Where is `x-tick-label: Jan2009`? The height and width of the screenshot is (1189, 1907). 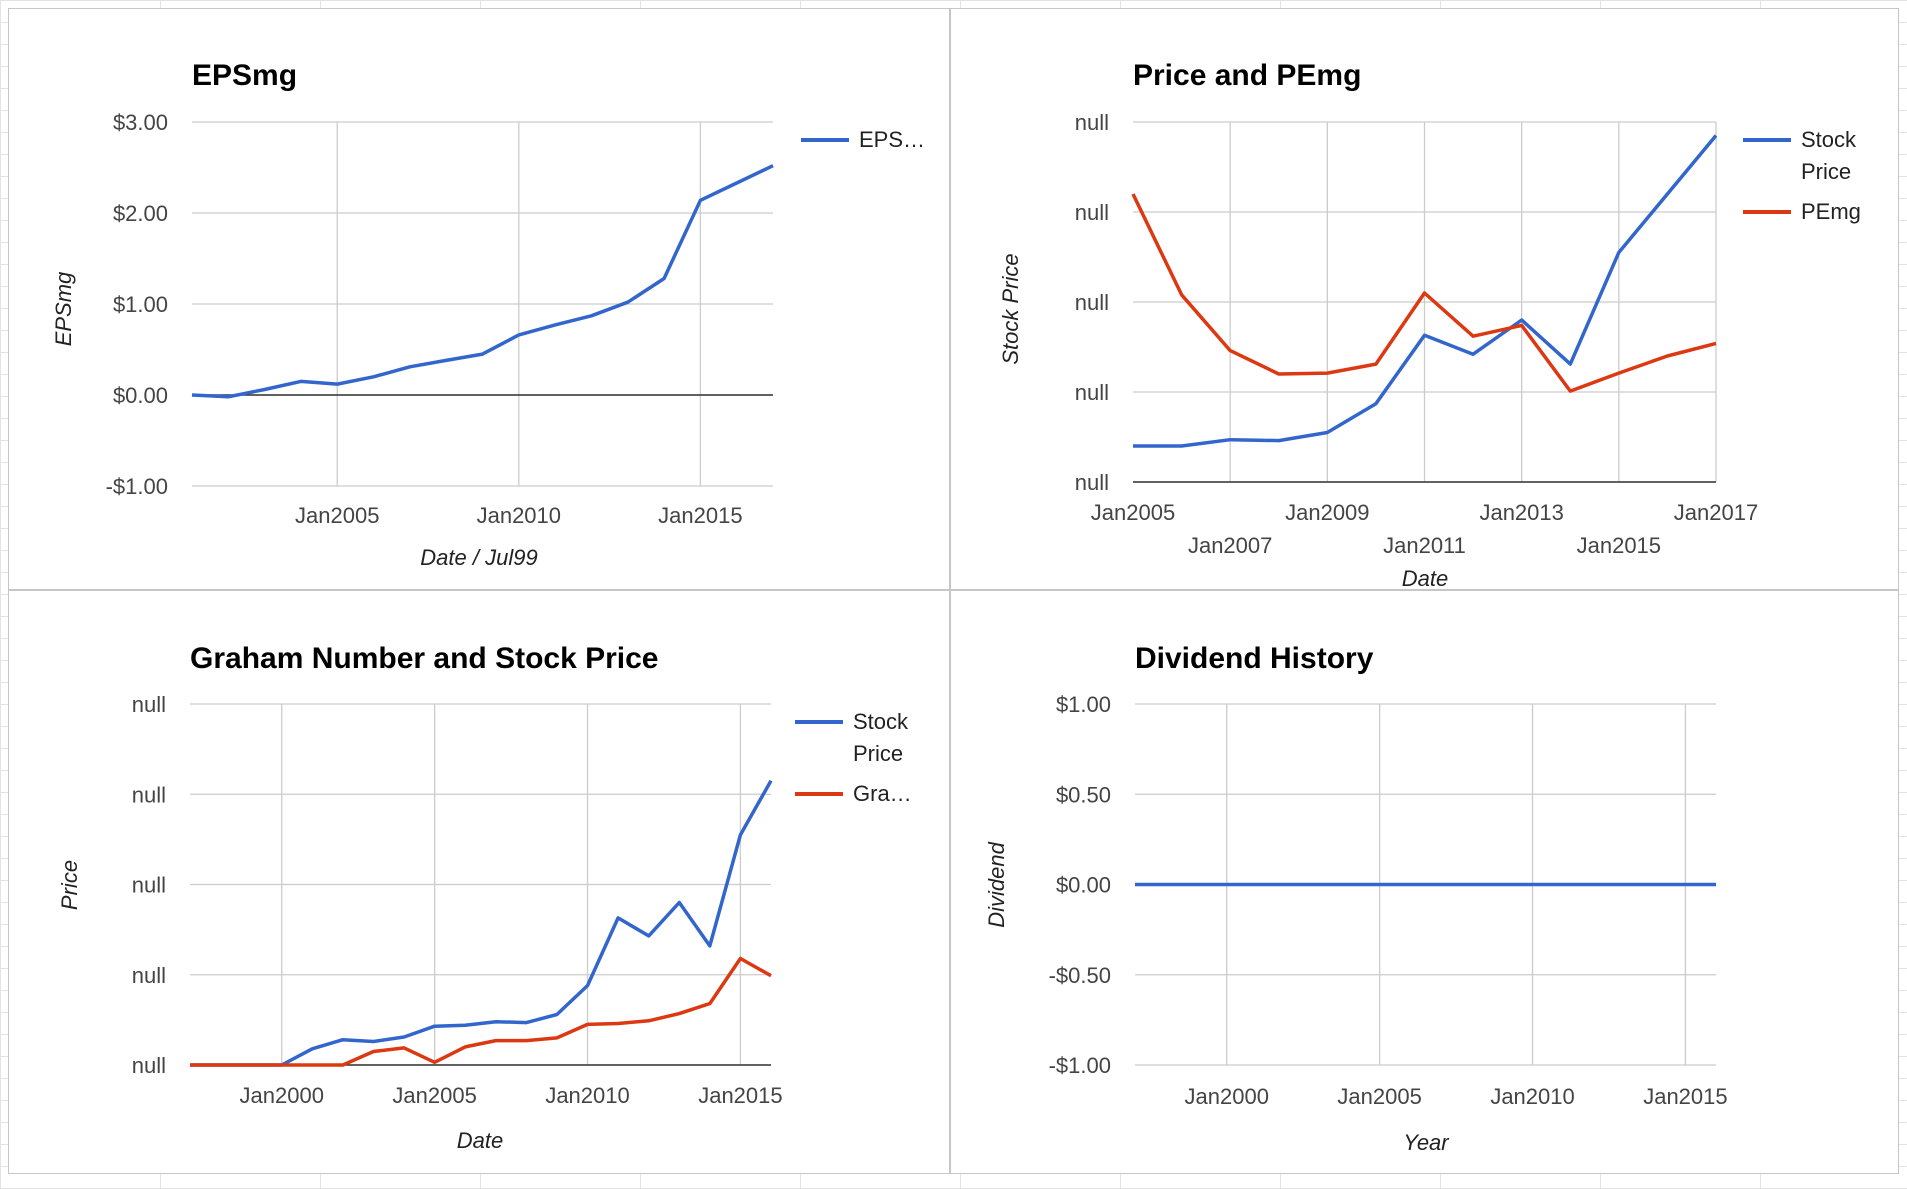 x-tick-label: Jan2009 is located at coordinates (1327, 512).